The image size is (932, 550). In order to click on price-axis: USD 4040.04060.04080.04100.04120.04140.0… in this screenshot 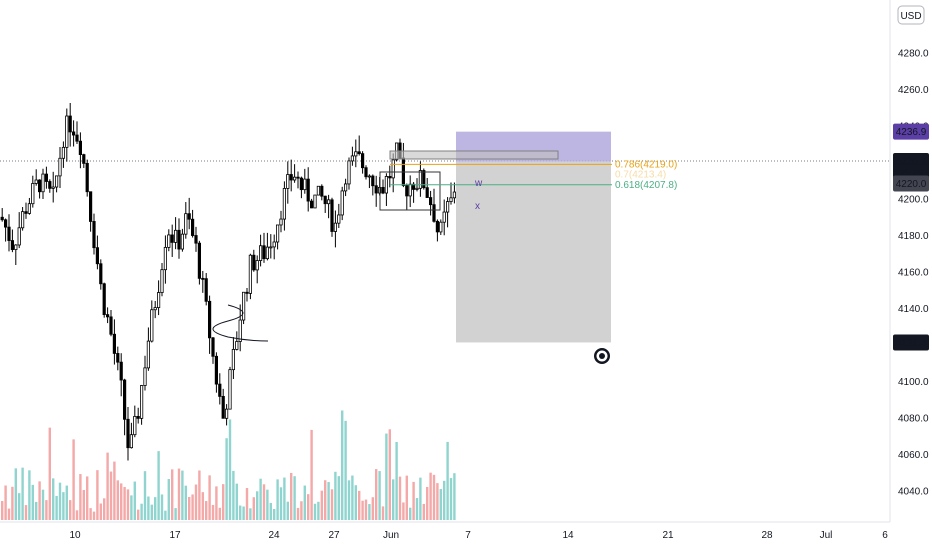, I will do `click(909, 261)`.